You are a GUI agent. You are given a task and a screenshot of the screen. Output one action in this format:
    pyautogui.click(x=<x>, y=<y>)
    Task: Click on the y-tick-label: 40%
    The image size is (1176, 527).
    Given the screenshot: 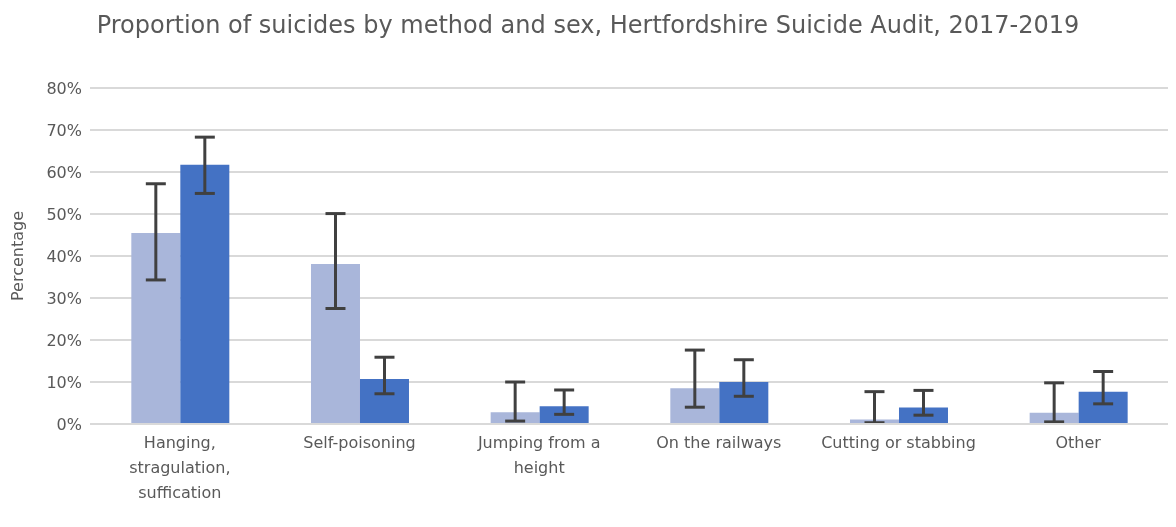 What is the action you would take?
    pyautogui.click(x=64, y=256)
    